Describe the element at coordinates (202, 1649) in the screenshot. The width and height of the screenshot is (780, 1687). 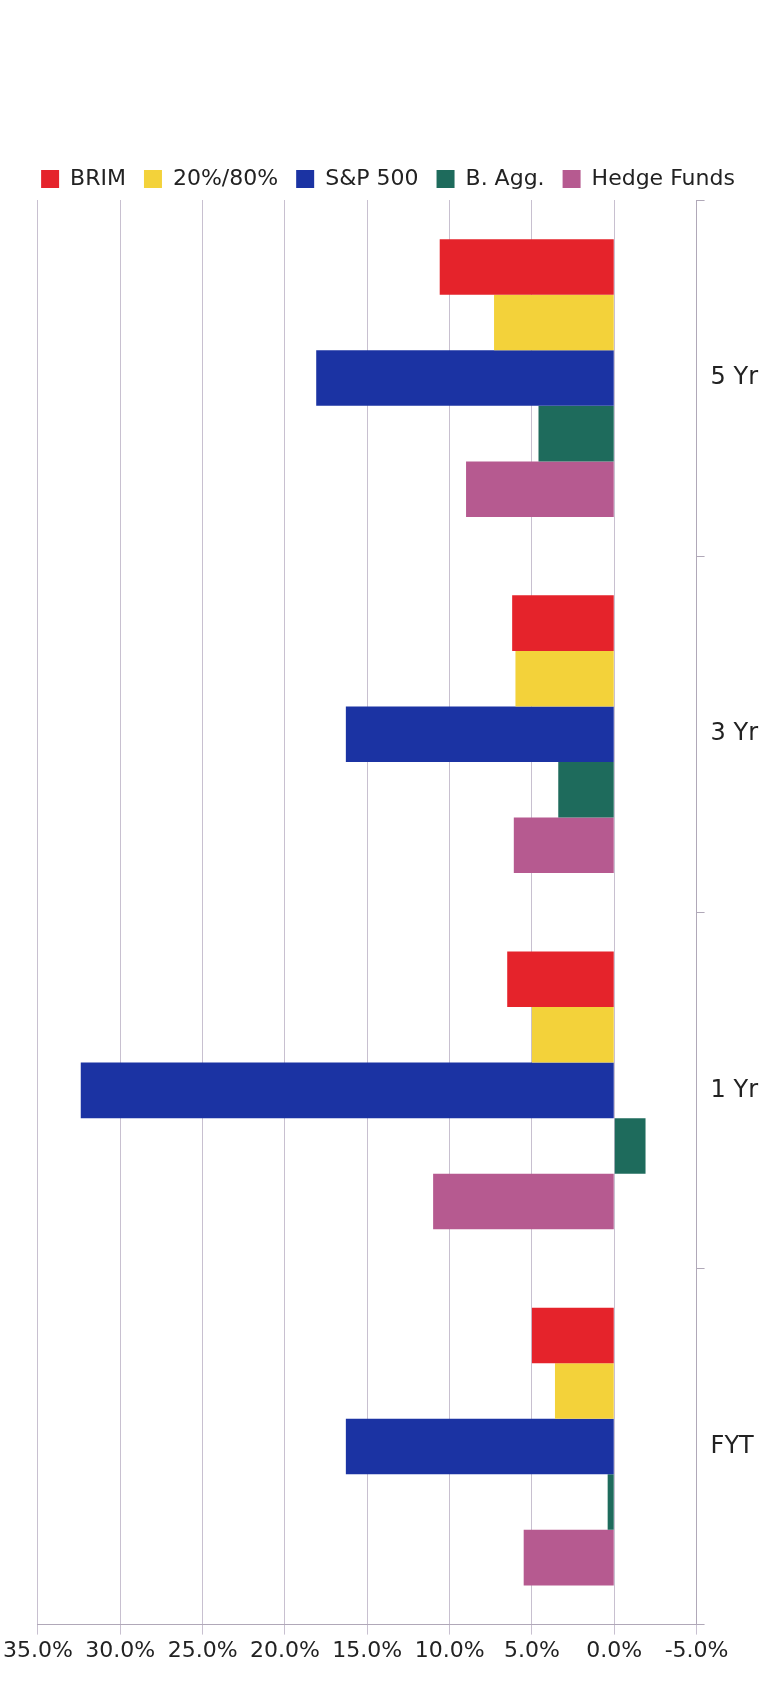
I see `x-tick-label: 25.0%` at that location.